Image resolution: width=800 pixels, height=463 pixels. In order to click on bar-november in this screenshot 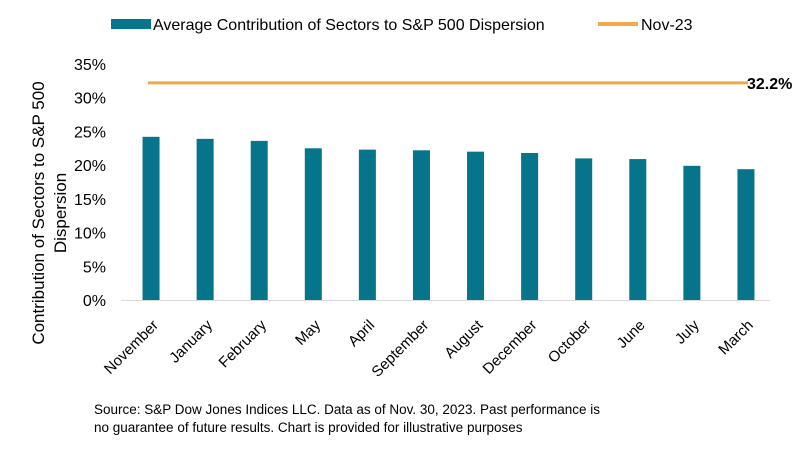, I will do `click(151, 218)`.